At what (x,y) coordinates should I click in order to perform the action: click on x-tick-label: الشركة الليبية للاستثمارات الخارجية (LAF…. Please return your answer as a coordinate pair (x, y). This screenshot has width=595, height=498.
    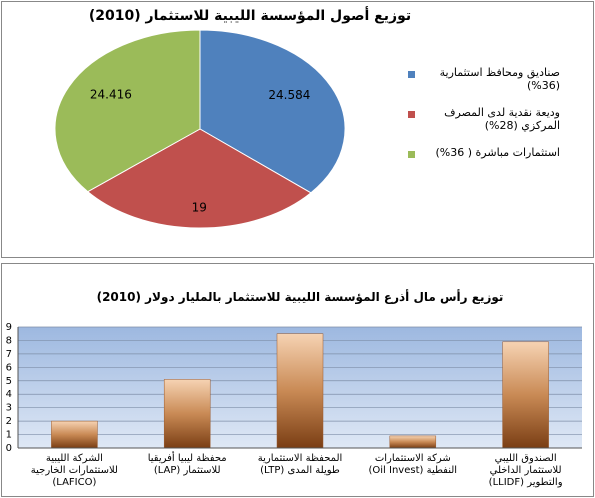
    Looking at the image, I should click on (74, 470).